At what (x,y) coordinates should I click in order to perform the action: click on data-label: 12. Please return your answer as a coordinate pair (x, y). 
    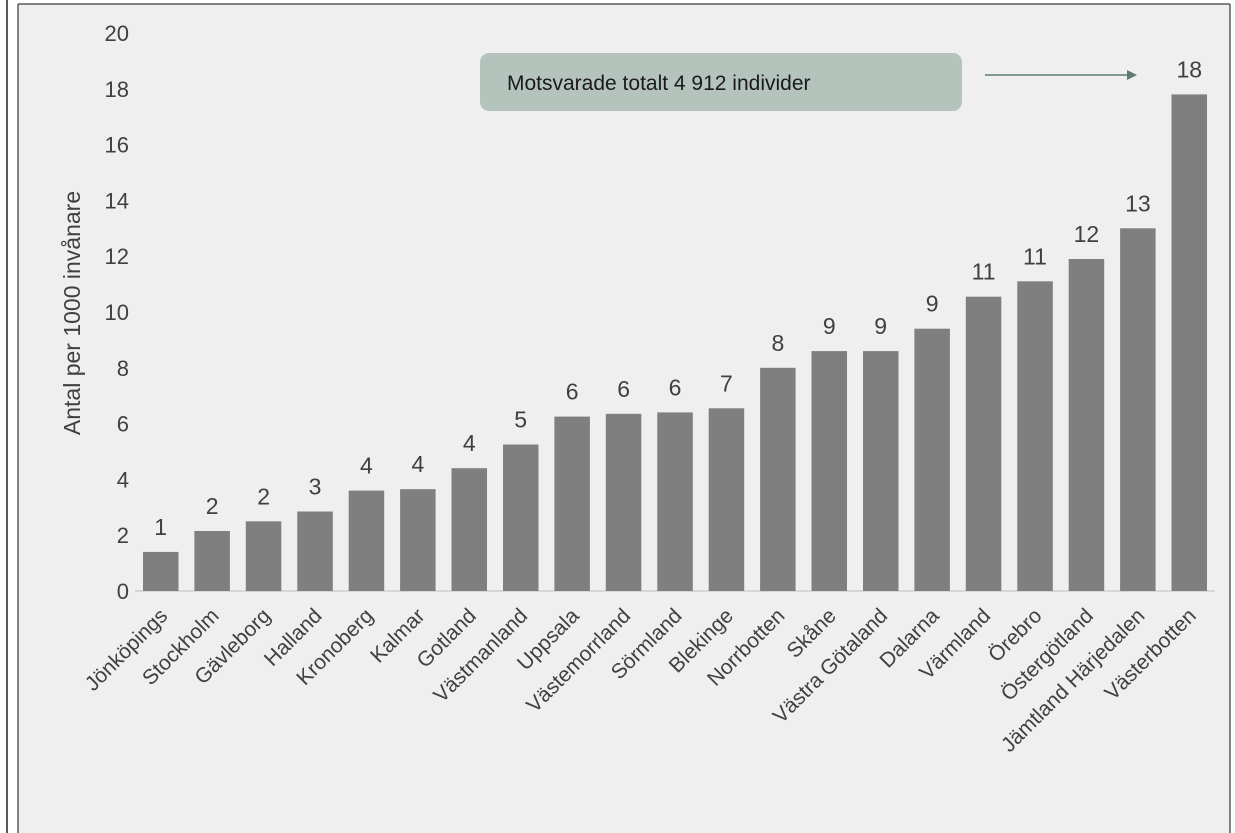
    Looking at the image, I should click on (1087, 234).